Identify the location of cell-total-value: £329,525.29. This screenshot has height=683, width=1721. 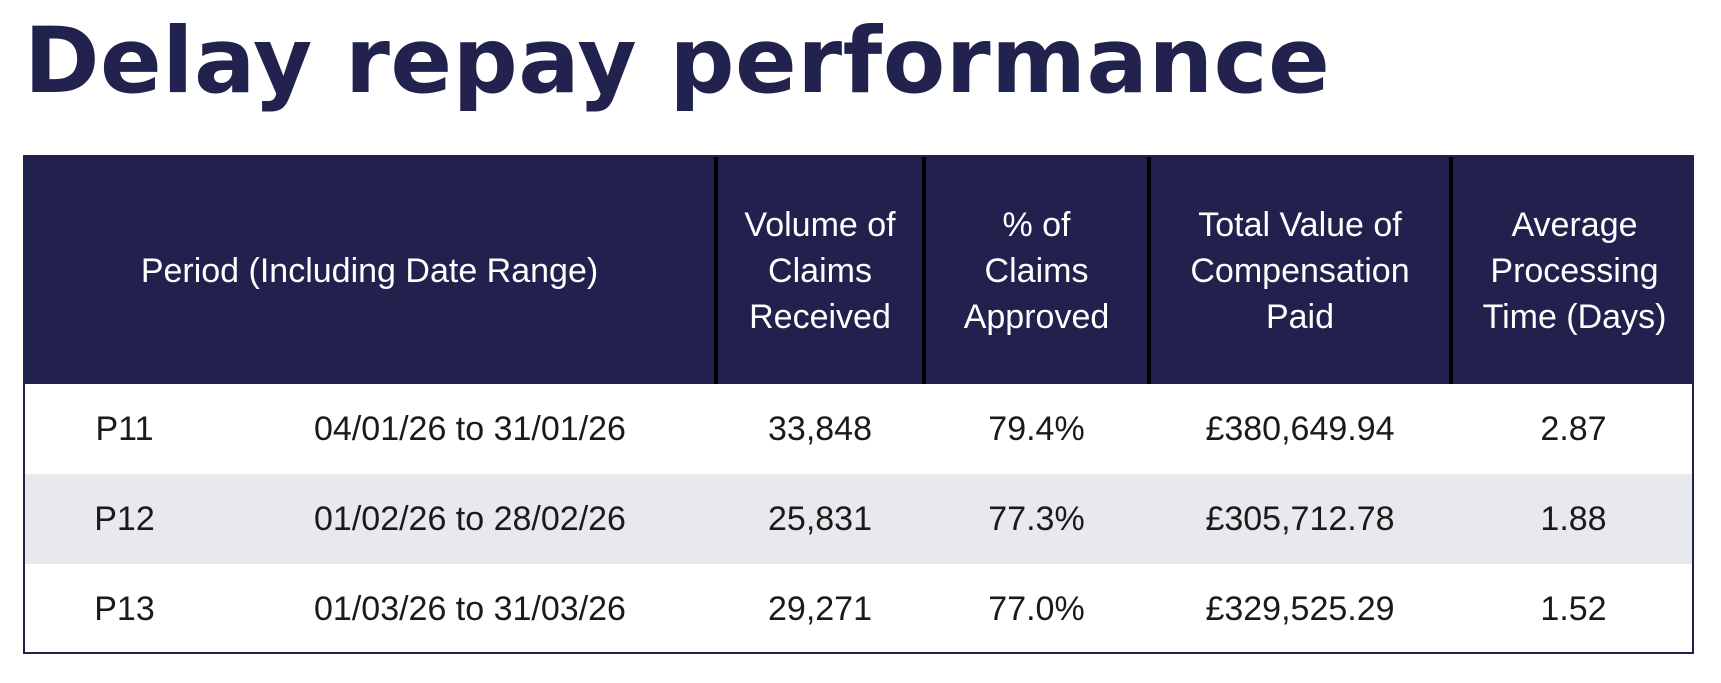
(1300, 608).